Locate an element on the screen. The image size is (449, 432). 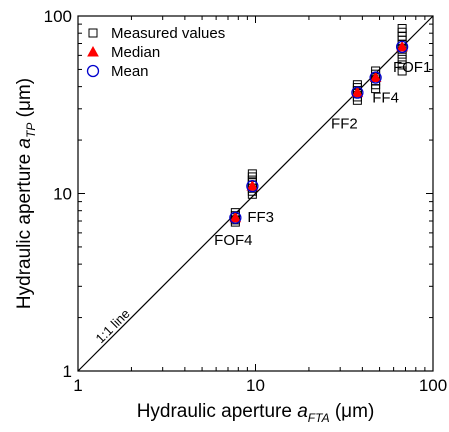
x-tick-label: 10 is located at coordinates (255, 385).